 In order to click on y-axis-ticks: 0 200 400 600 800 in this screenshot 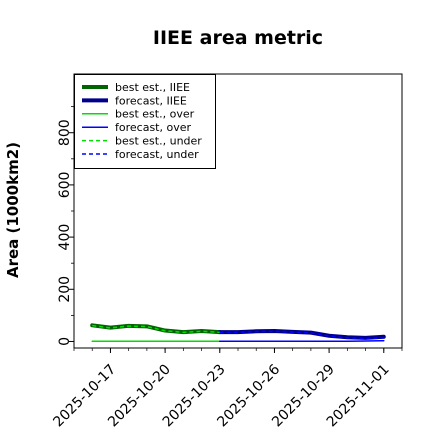, I will do `click(65, 226)`.